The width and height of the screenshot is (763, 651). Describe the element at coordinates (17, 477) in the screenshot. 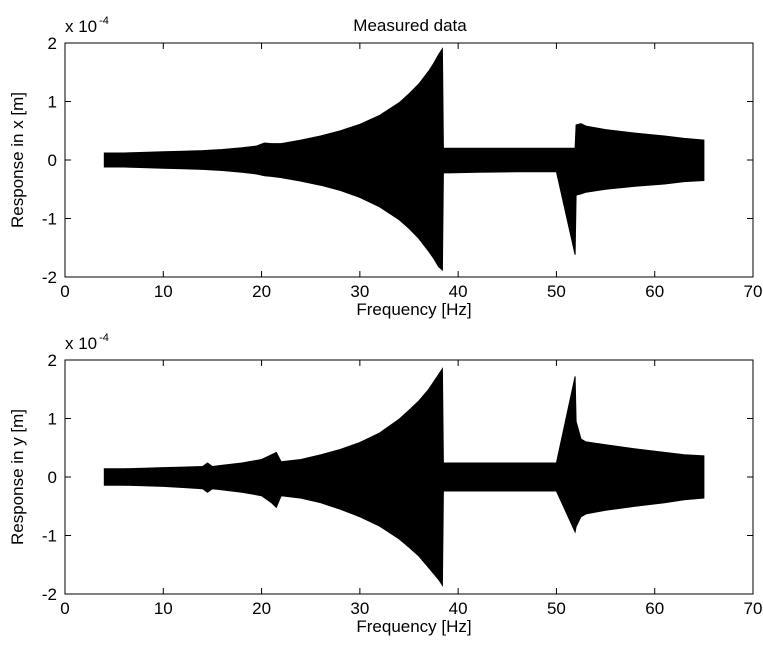

I see `y-axis-label: Response in y [m]` at that location.